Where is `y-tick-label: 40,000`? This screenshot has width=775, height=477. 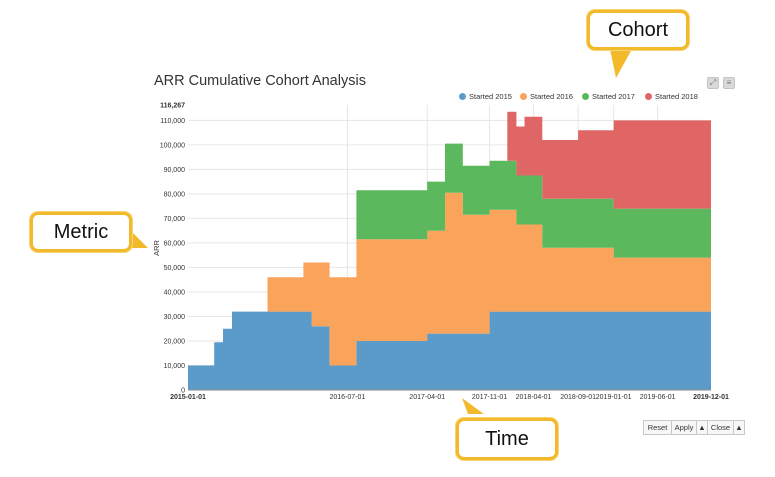
y-tick-label: 40,000 is located at coordinates (175, 292).